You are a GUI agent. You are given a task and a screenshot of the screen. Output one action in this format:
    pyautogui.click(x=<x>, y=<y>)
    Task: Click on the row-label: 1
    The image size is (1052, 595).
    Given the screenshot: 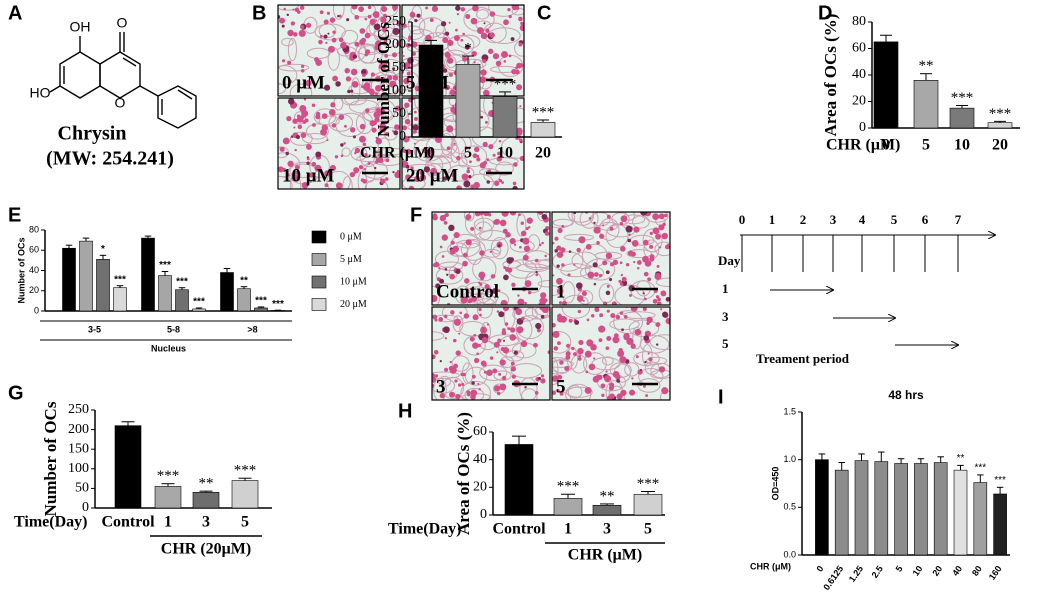 What is the action you would take?
    pyautogui.click(x=725, y=288)
    